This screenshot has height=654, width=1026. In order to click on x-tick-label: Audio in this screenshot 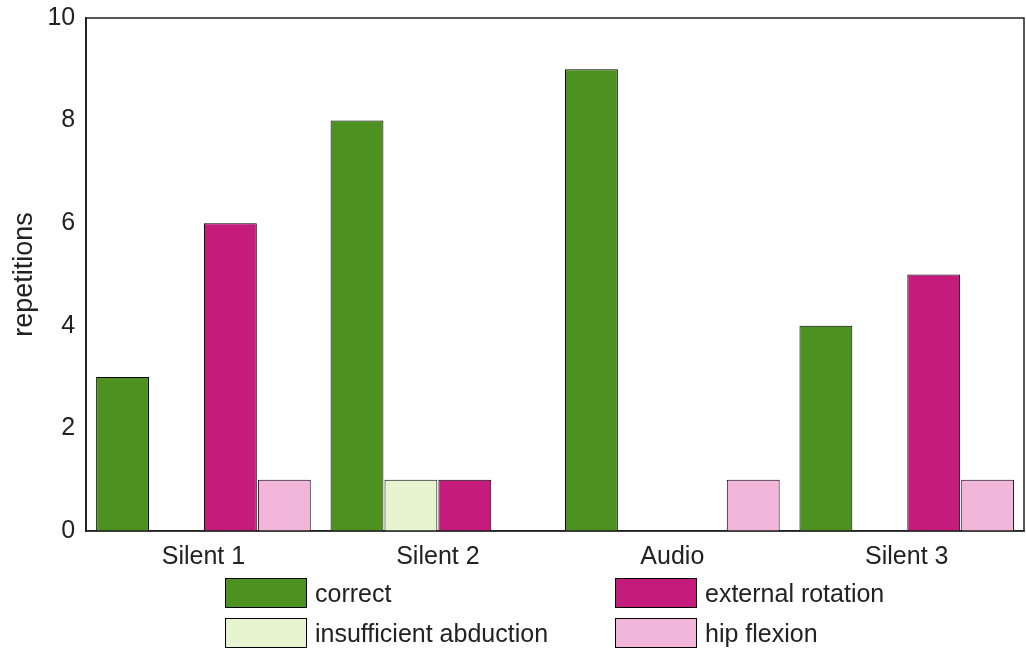, I will do `click(672, 554)`.